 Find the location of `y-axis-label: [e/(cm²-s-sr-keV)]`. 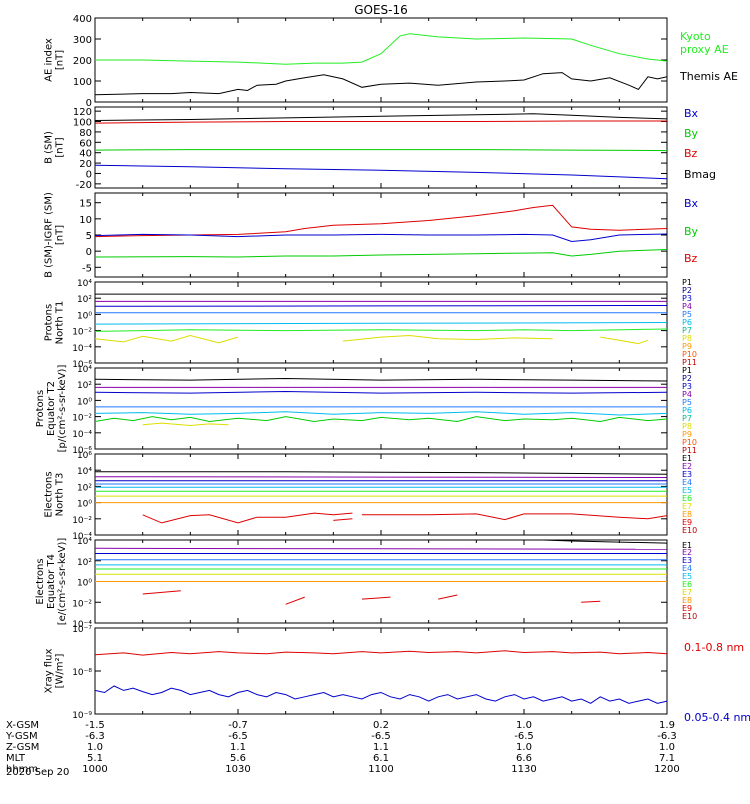

y-axis-label: [e/(cm²-s-sr-keV)] is located at coordinates (62, 582).